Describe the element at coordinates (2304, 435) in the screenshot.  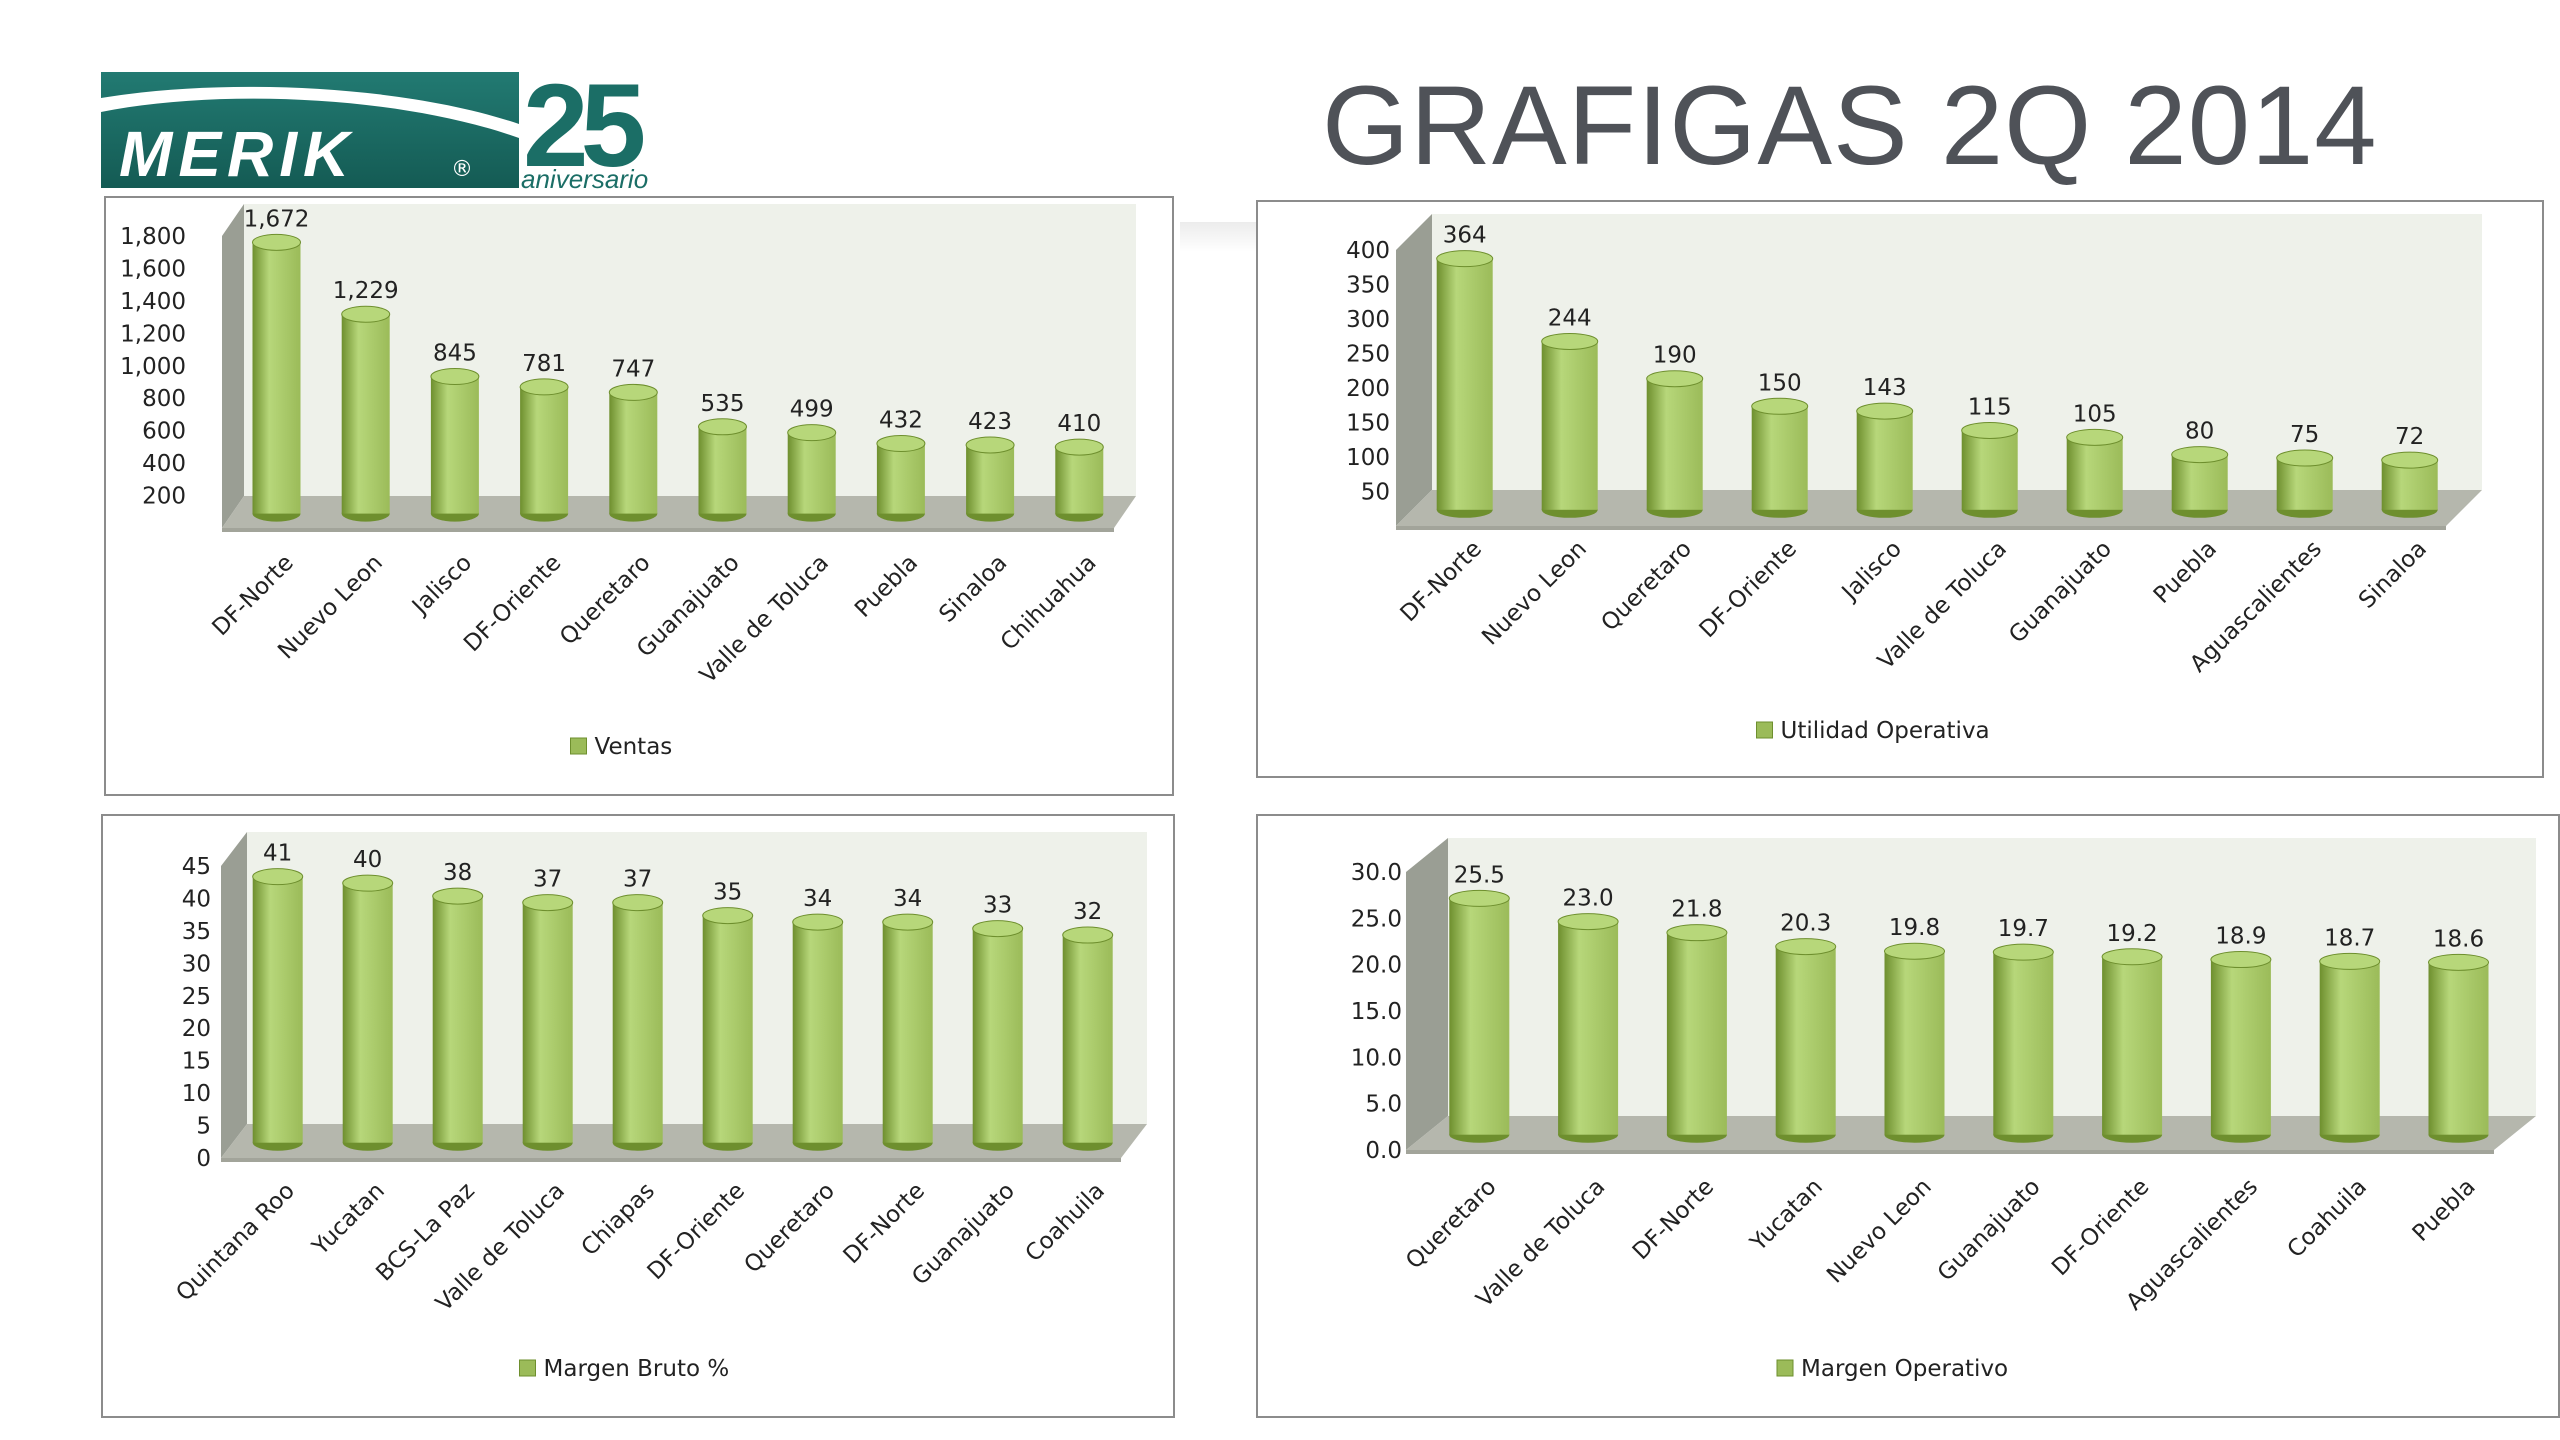
I see `data-label: 75` at that location.